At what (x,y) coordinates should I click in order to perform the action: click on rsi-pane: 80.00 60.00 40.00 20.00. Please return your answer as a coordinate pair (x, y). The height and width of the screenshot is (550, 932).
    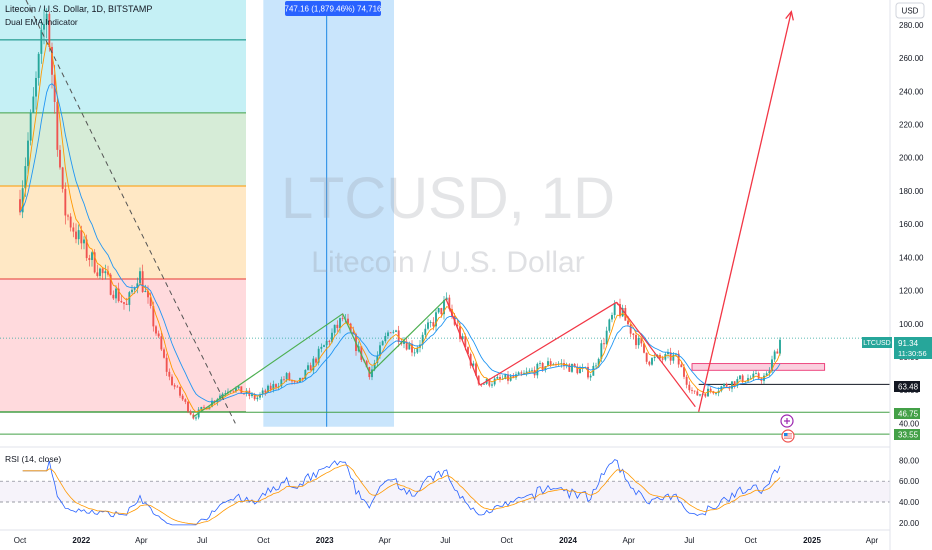
    Looking at the image, I should click on (460, 492).